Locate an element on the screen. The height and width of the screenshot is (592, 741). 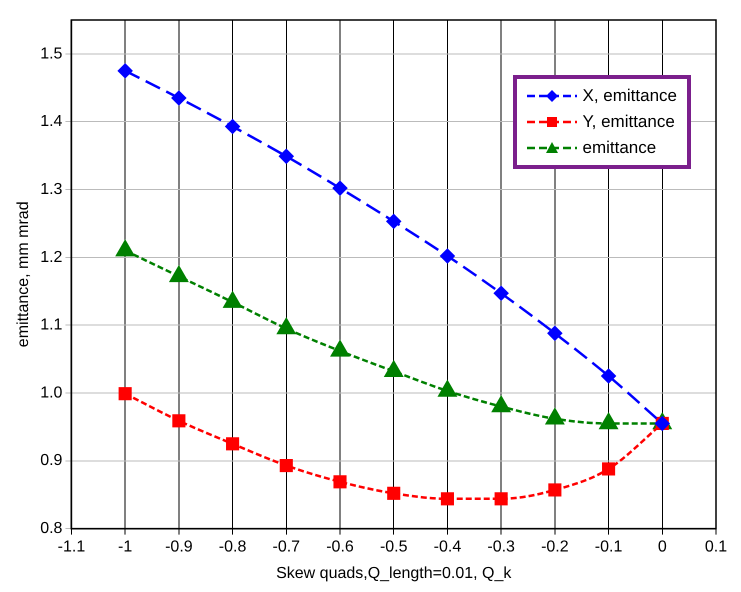
x-tick-label: -0.5 is located at coordinates (394, 547).